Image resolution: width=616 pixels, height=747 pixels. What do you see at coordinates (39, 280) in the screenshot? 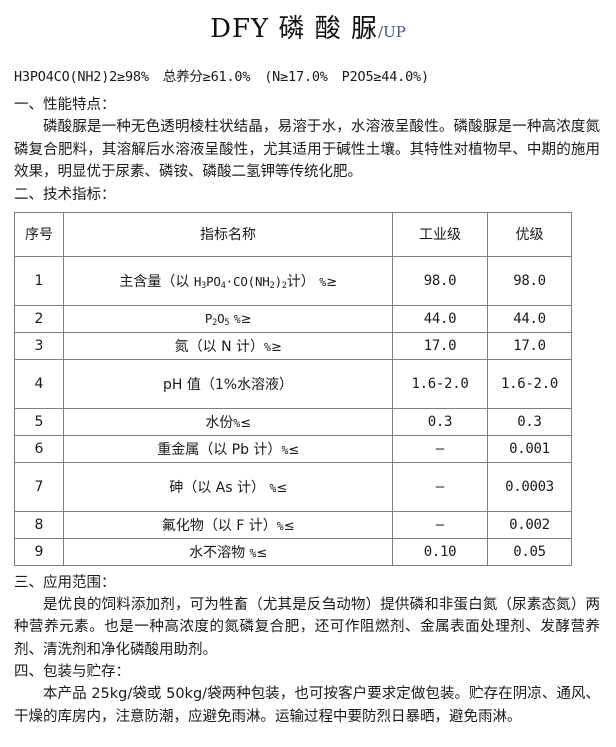
I see `cell-no: 1` at bounding box center [39, 280].